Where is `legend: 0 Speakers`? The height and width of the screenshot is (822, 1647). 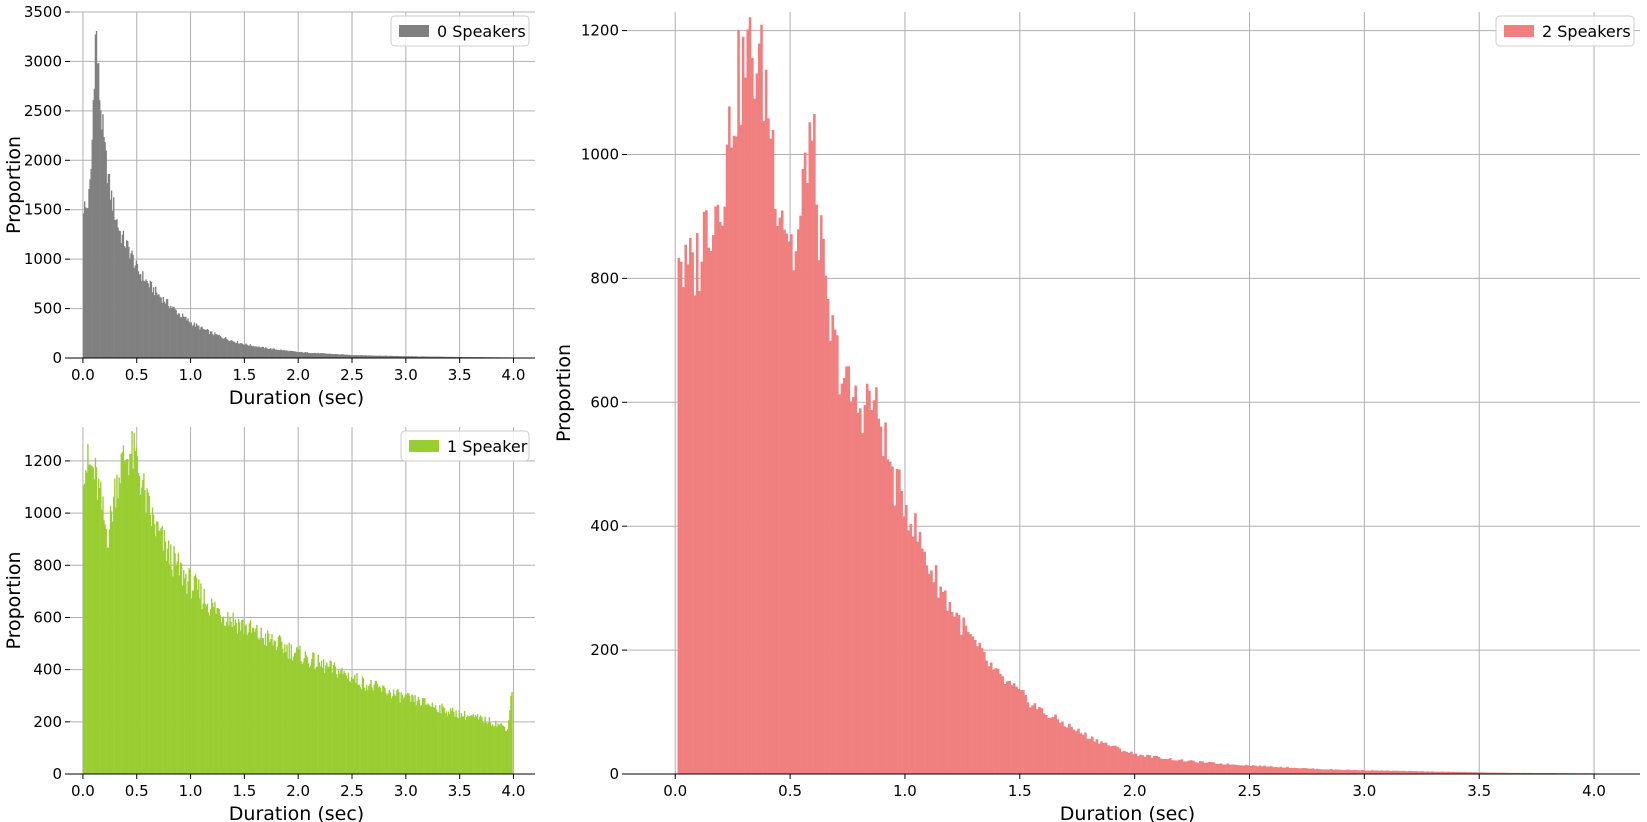 legend: 0 Speakers is located at coordinates (460, 31).